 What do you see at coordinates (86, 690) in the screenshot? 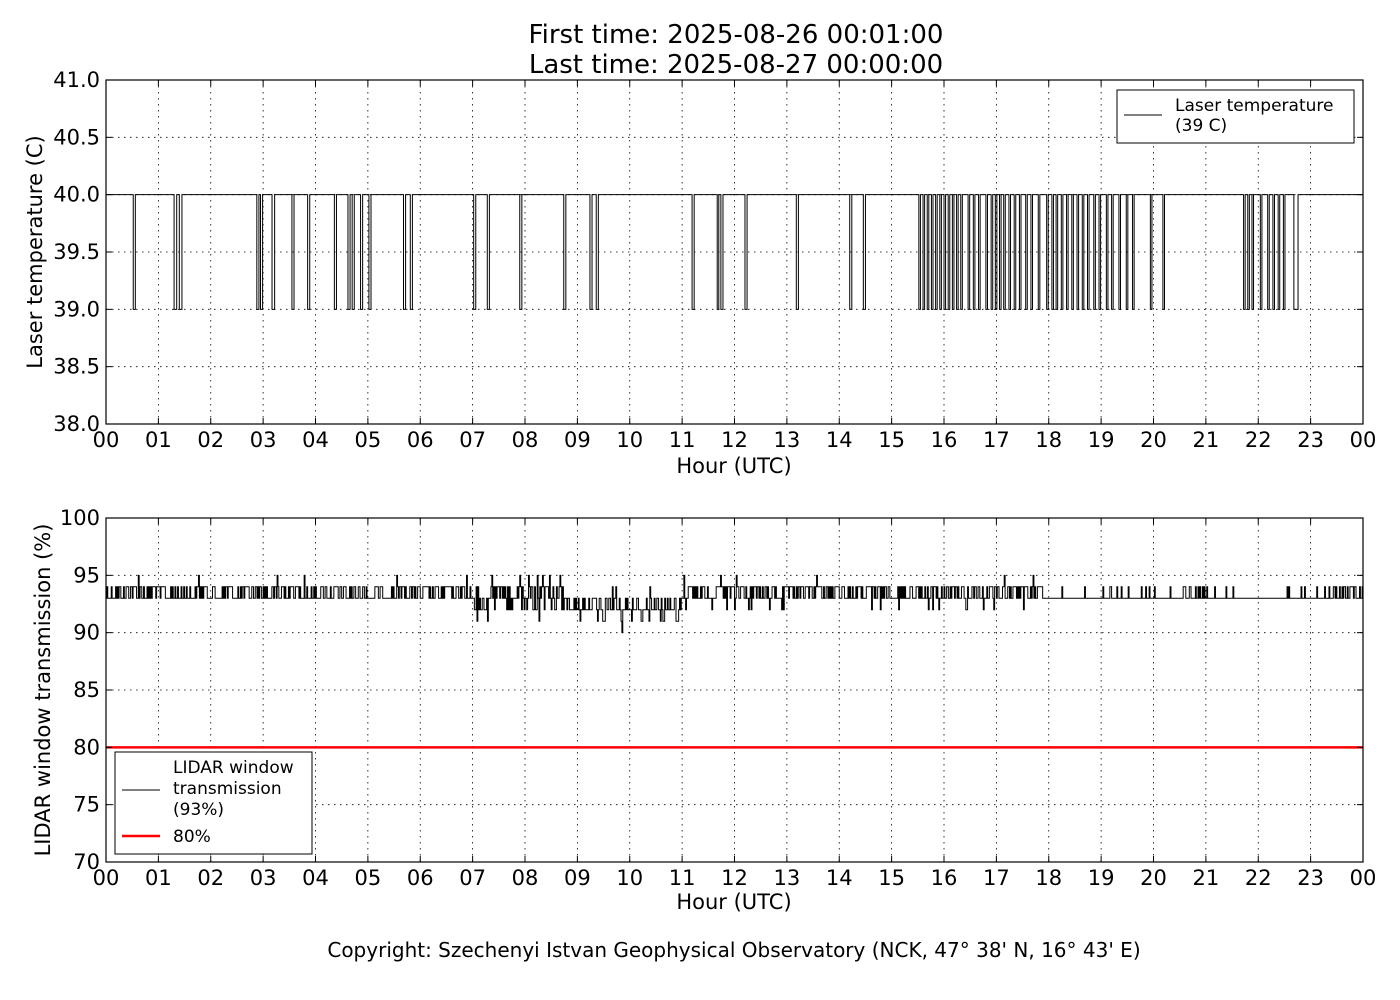
I see `y-tick-label: 85` at bounding box center [86, 690].